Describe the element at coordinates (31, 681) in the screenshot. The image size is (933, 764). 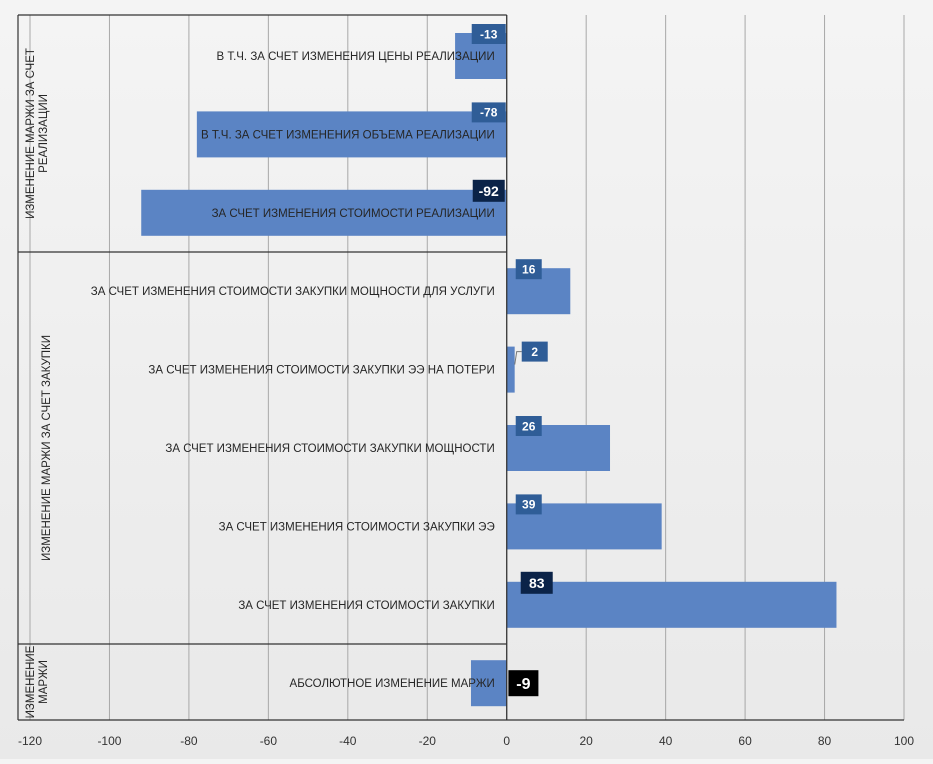
I see `group-label: ИЗМЕНЕНИЕ` at that location.